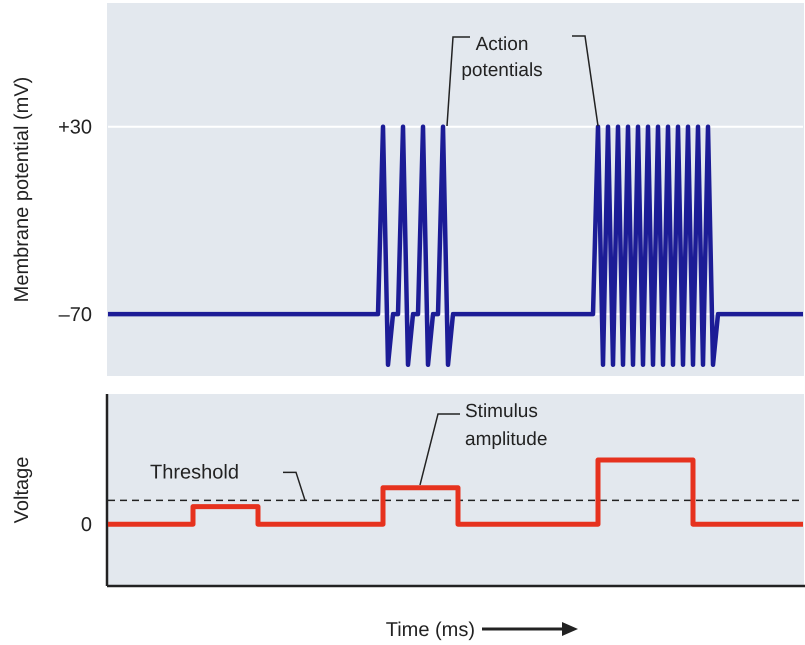 The image size is (805, 645). I want to click on y-axis-title: Membrane potential (mV), so click(22, 189).